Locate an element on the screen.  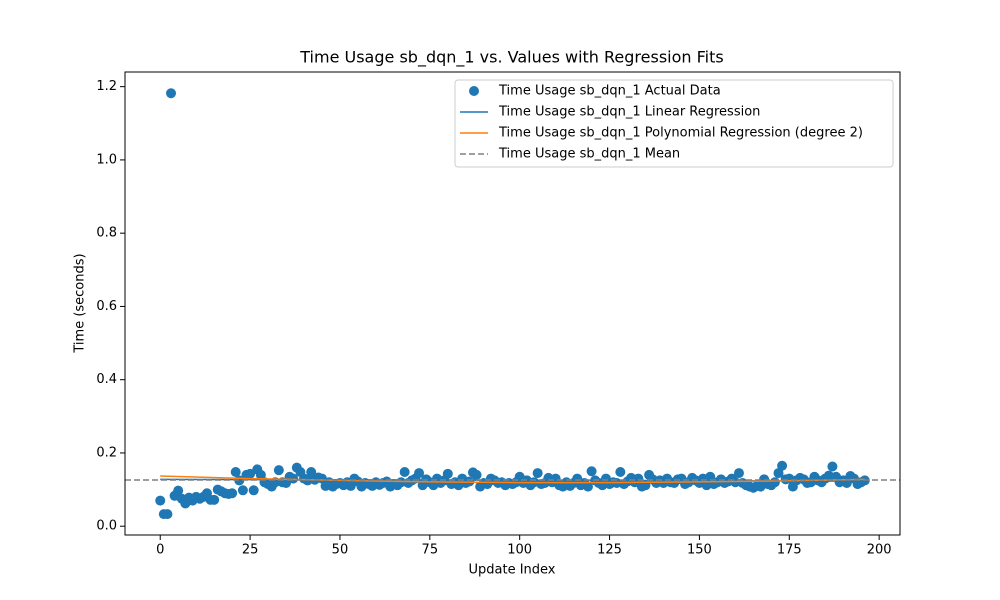
x-axis-label: Update Index is located at coordinates (511, 570).